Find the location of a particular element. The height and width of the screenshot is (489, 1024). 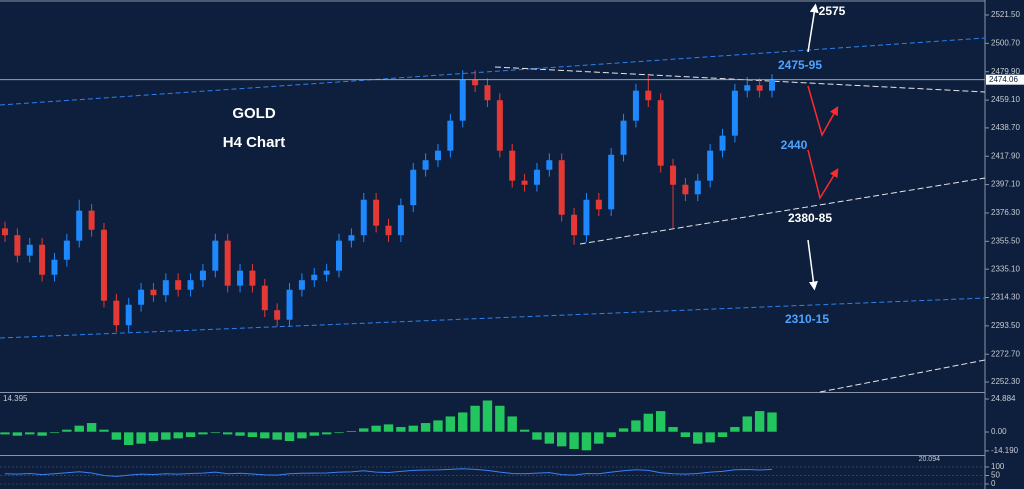

y-tick-label: 2479.90 is located at coordinates (1005, 71).